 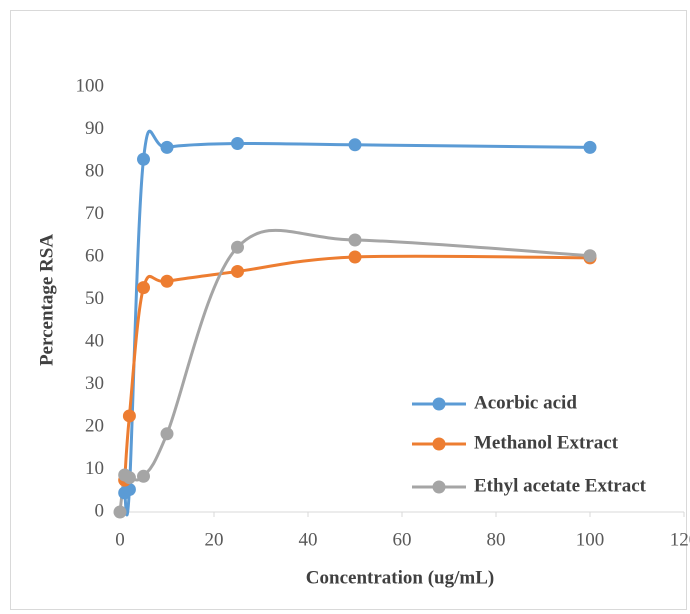 I want to click on y-tick-label: 60, so click(x=94, y=255).